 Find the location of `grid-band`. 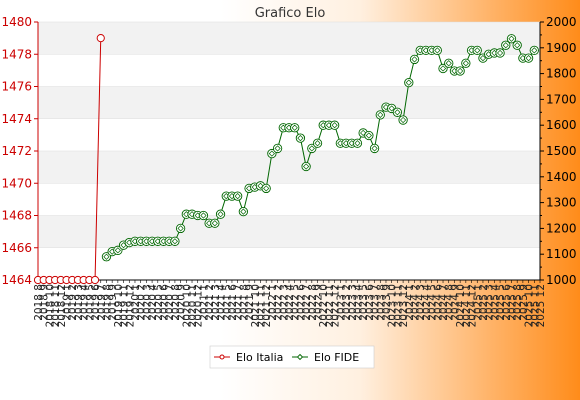

grid-band is located at coordinates (289, 231).